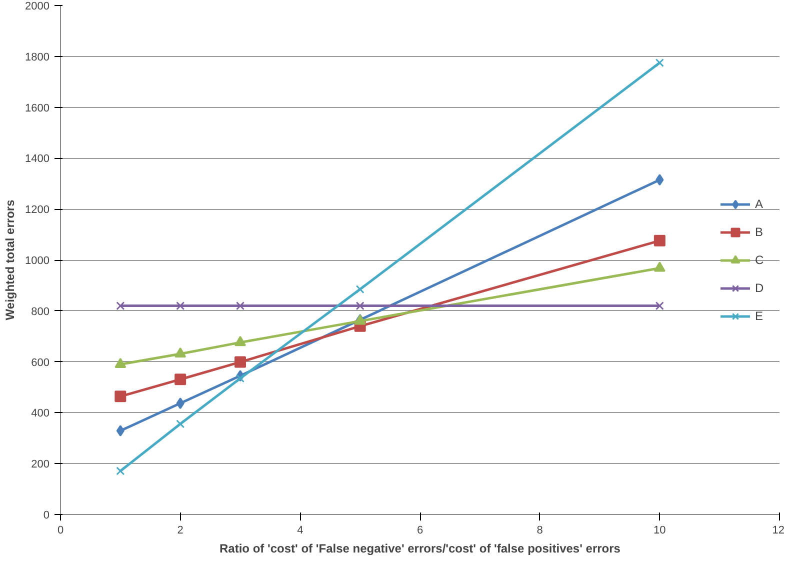 This screenshot has height=564, width=788. What do you see at coordinates (40, 362) in the screenshot?
I see `y-tick-label: 600` at bounding box center [40, 362].